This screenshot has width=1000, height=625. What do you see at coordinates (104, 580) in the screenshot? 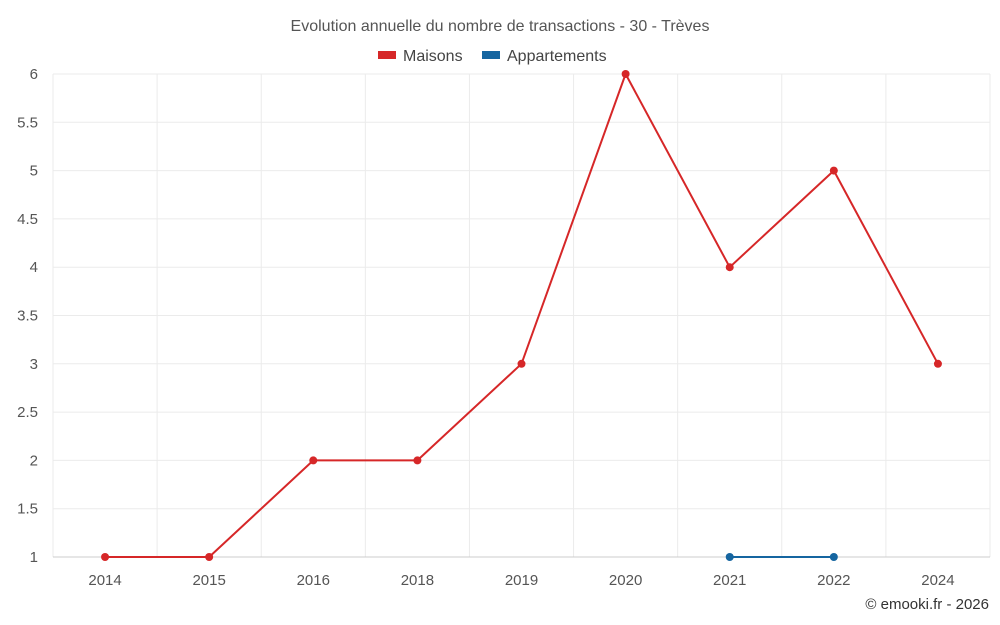
I see `x-tick-label: 2014` at bounding box center [104, 580].